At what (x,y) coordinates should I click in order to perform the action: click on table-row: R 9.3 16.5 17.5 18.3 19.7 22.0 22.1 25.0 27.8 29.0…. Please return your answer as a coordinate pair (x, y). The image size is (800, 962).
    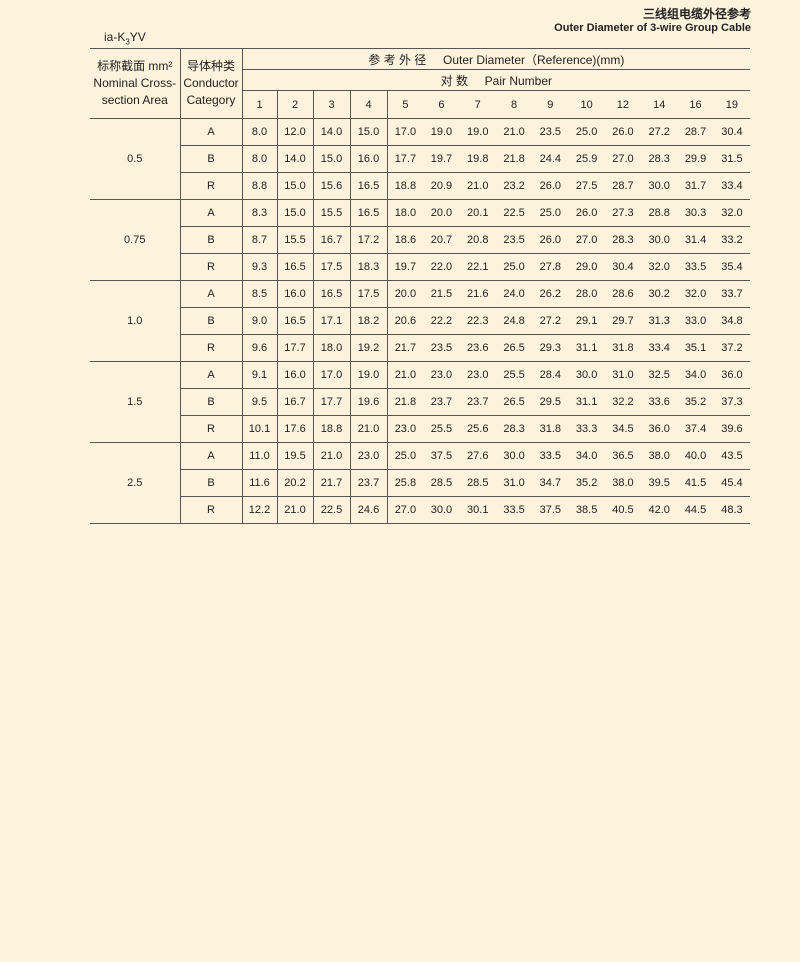
    Looking at the image, I should click on (420, 267).